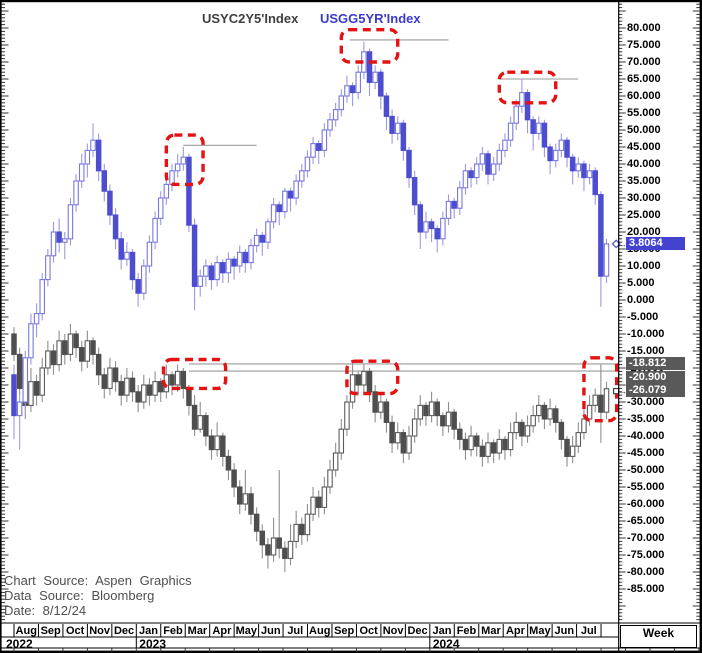 This screenshot has height=653, width=702. I want to click on y-axis-tick-label: -70.000, so click(646, 537).